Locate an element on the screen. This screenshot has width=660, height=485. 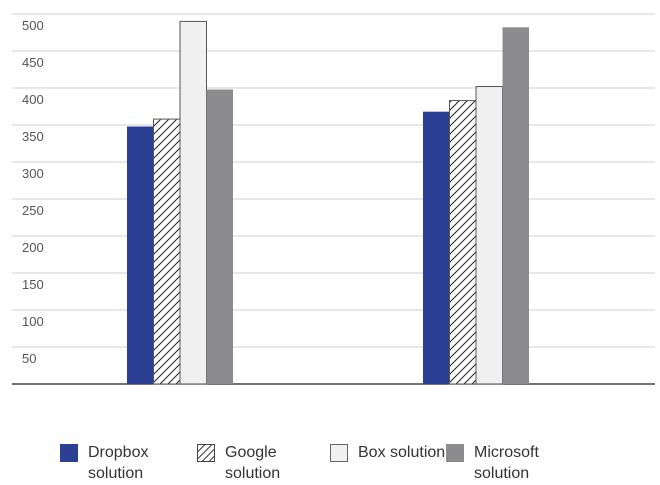
y-tick-label: 100 is located at coordinates (33, 321).